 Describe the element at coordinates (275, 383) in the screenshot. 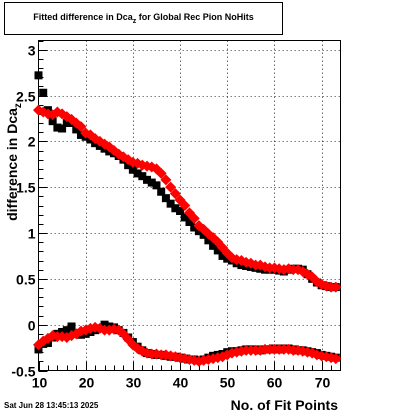

I see `x-tick-label: 60` at that location.